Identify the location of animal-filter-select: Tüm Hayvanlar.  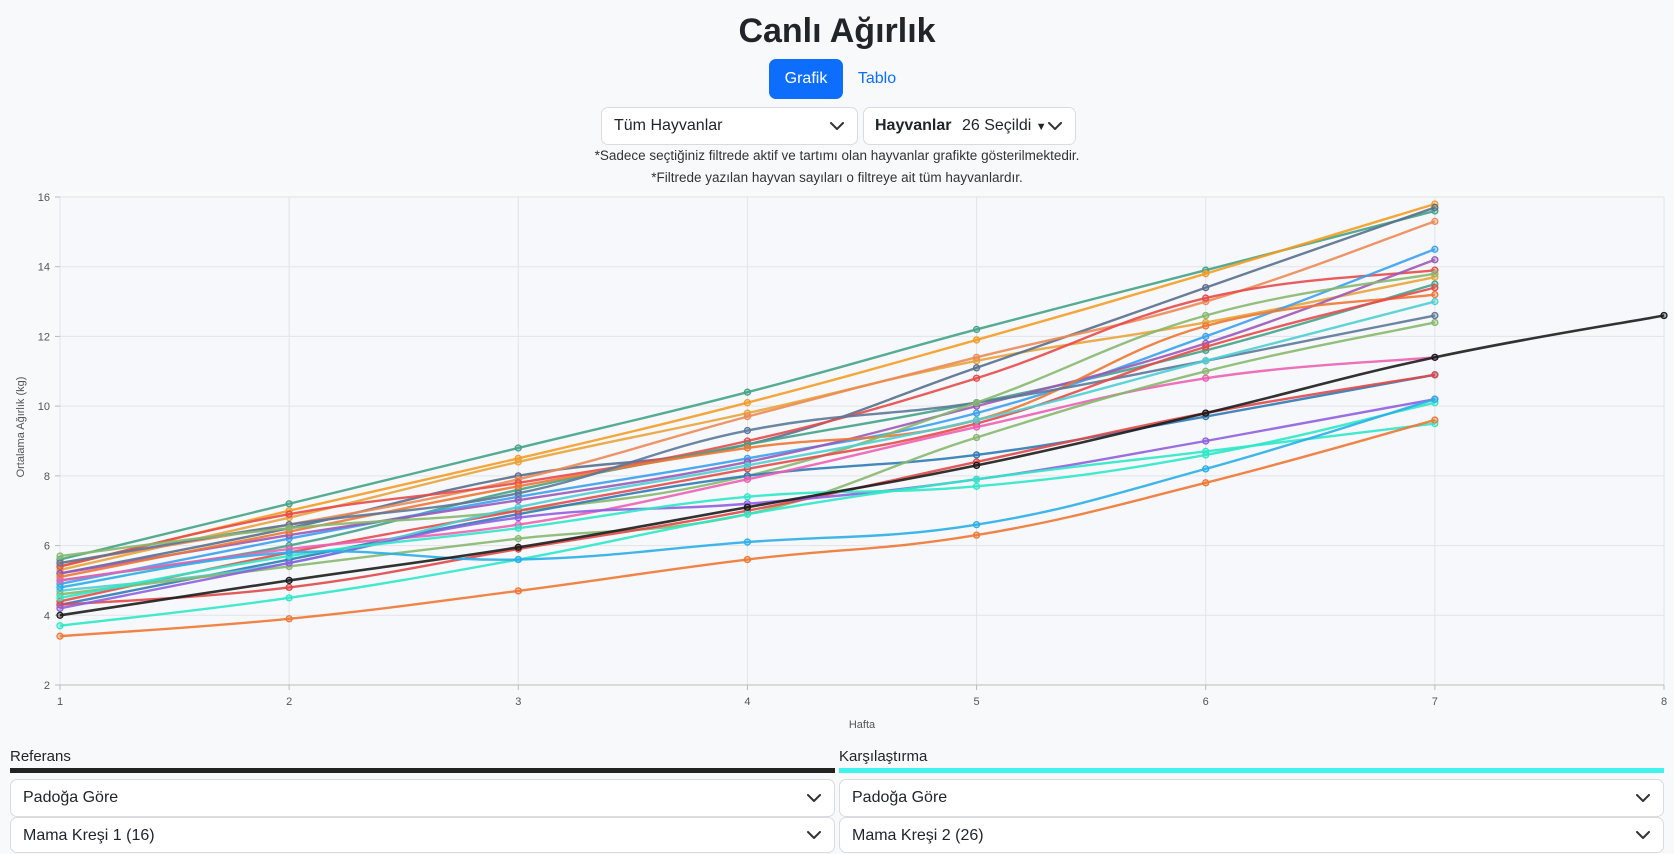
(729, 126).